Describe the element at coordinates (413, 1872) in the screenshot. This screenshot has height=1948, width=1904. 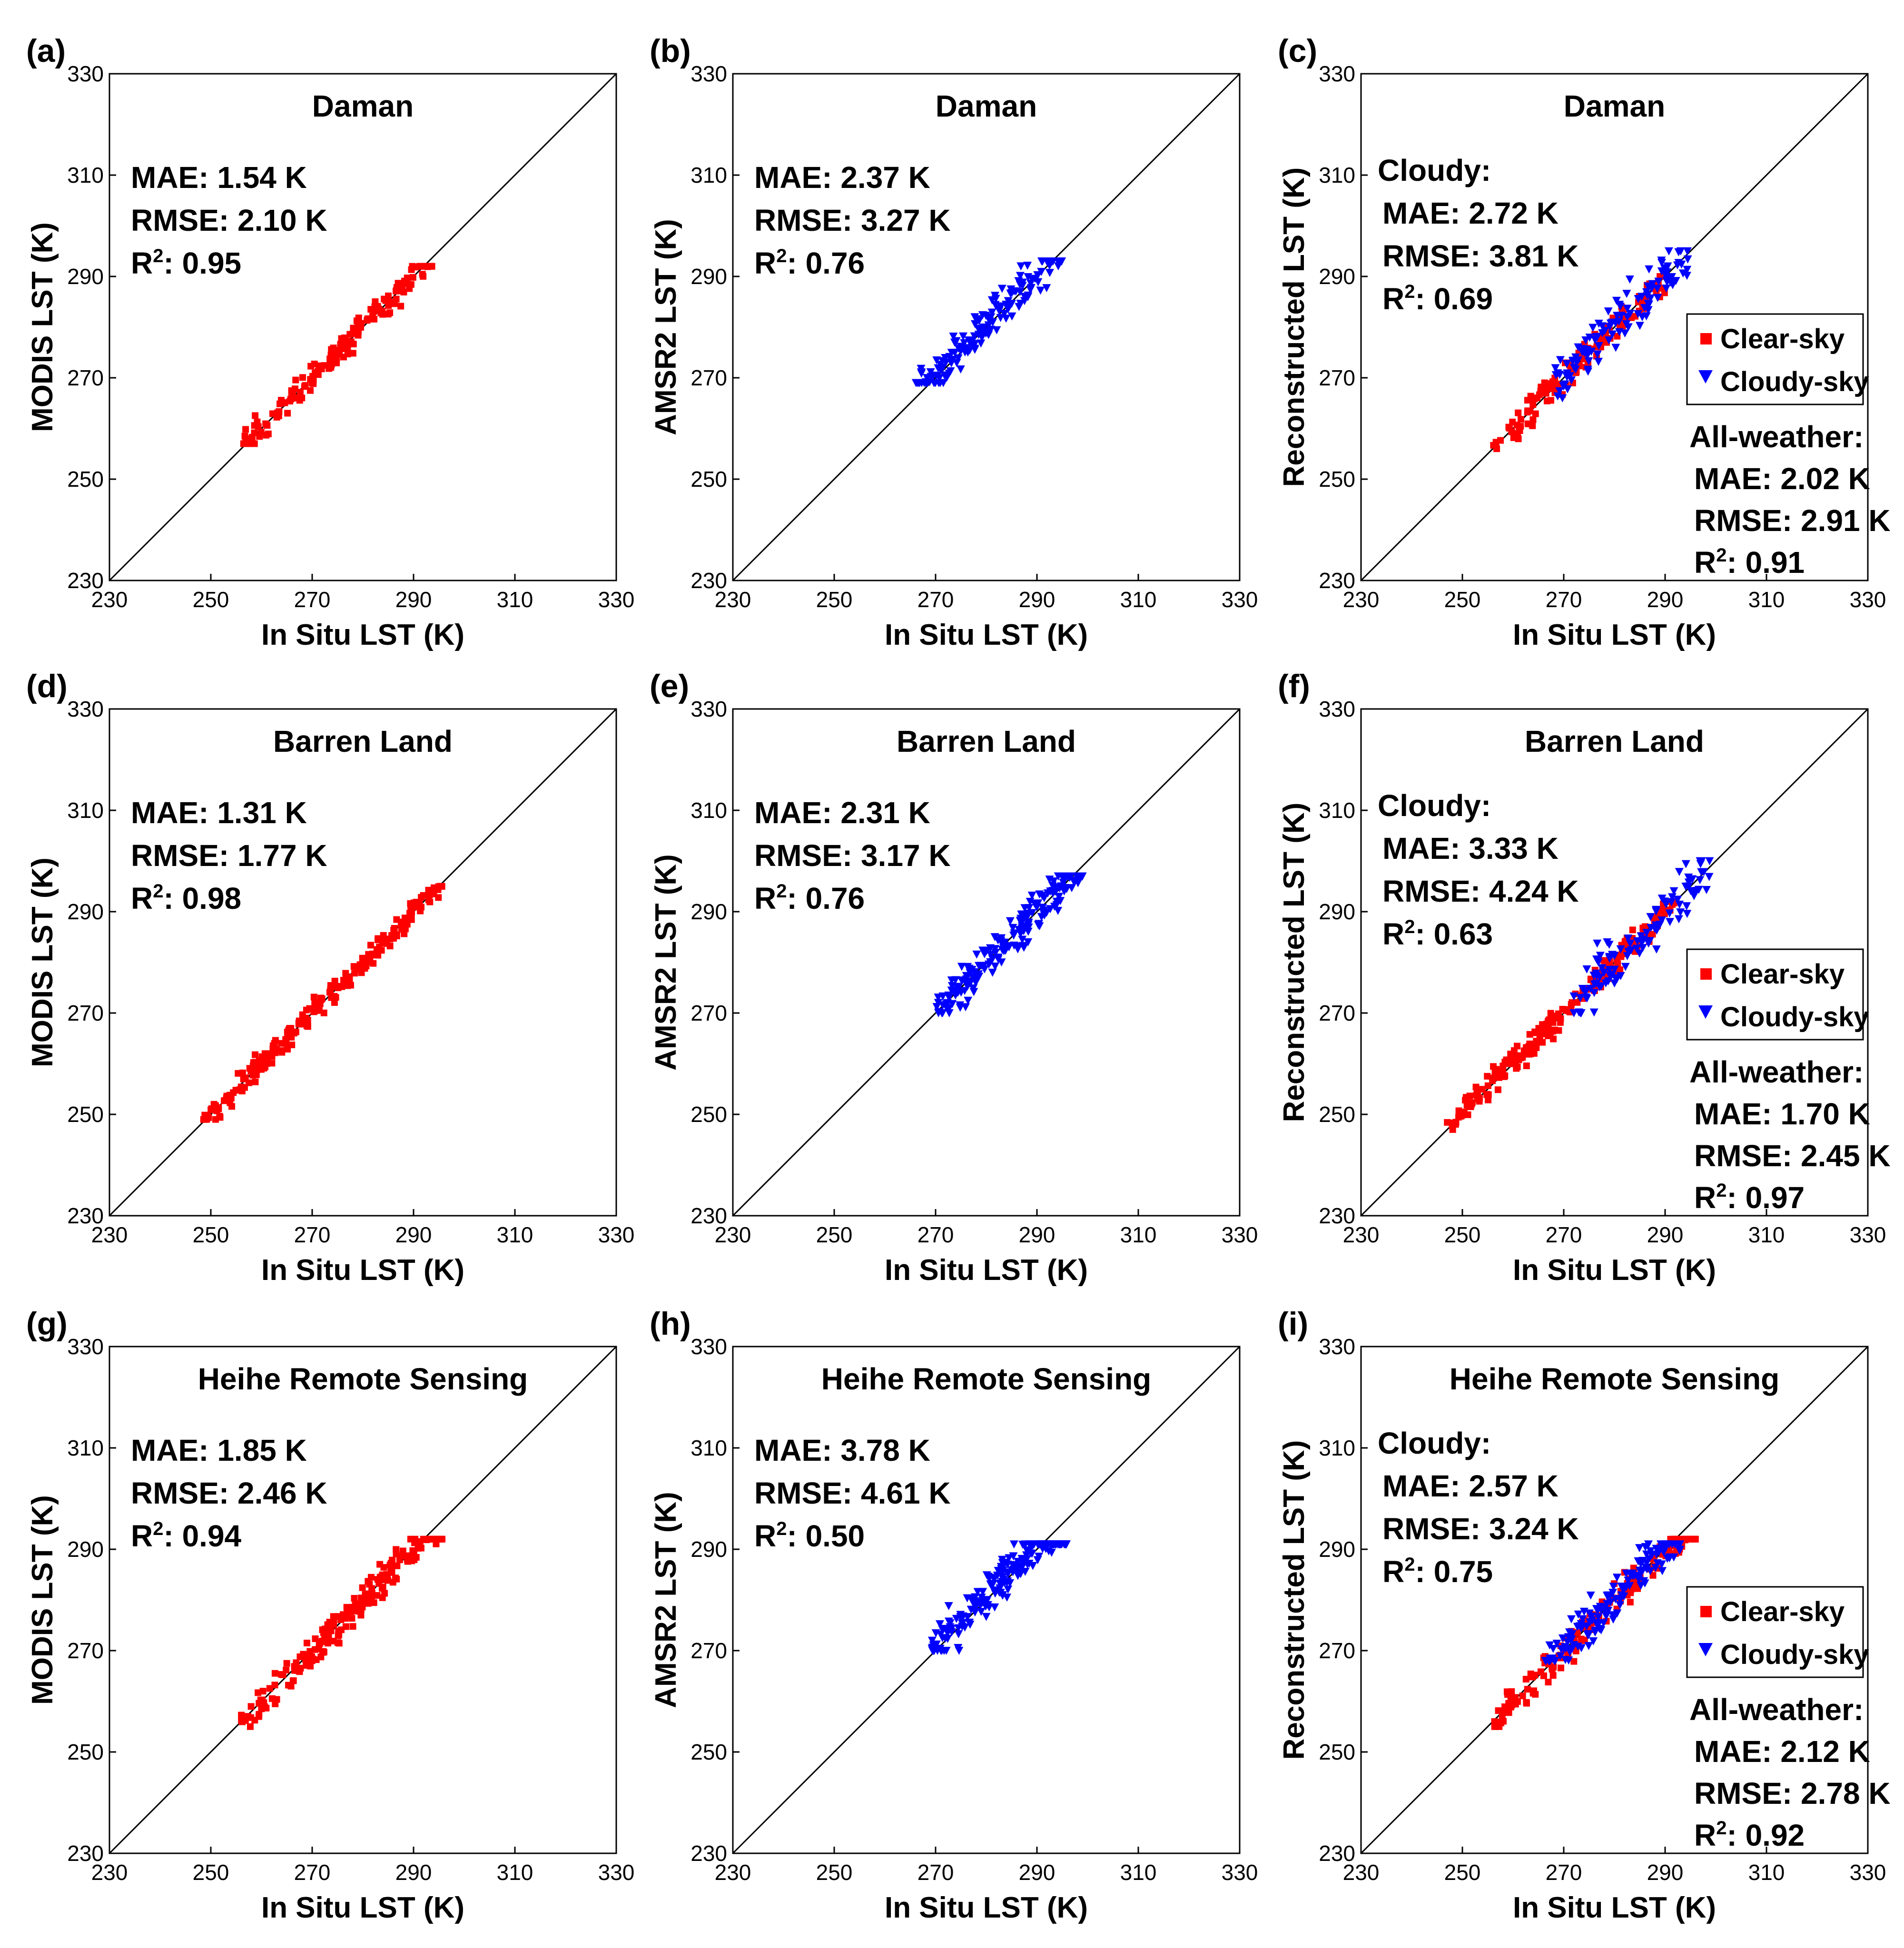
I see `x-tick-label: 290` at that location.